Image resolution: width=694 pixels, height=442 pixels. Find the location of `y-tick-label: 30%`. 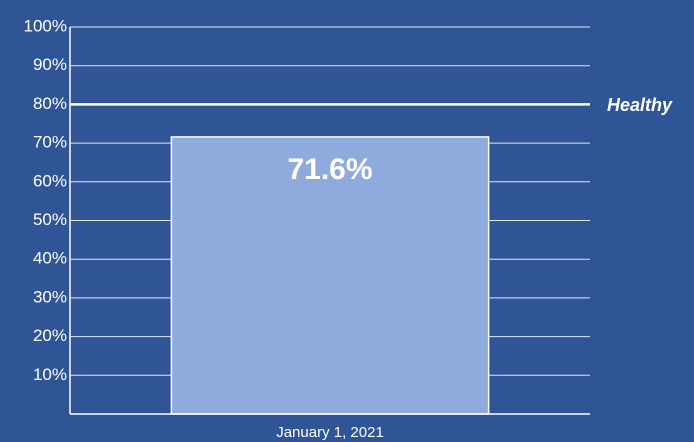

y-tick-label: 30% is located at coordinates (50, 296).